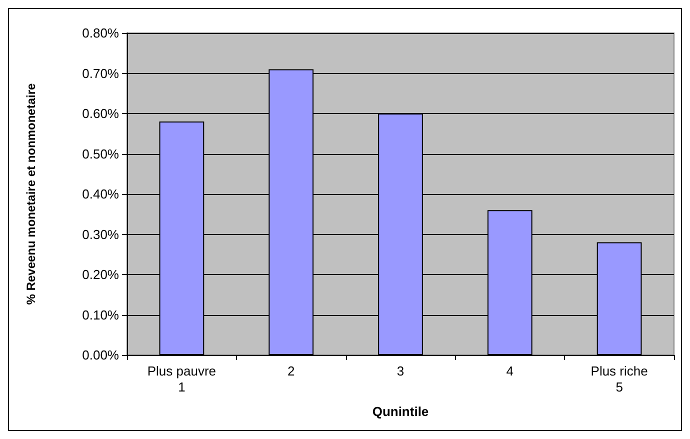 Image resolution: width=690 pixels, height=439 pixels. What do you see at coordinates (291, 371) in the screenshot?
I see `x-tick-label: 2` at bounding box center [291, 371].